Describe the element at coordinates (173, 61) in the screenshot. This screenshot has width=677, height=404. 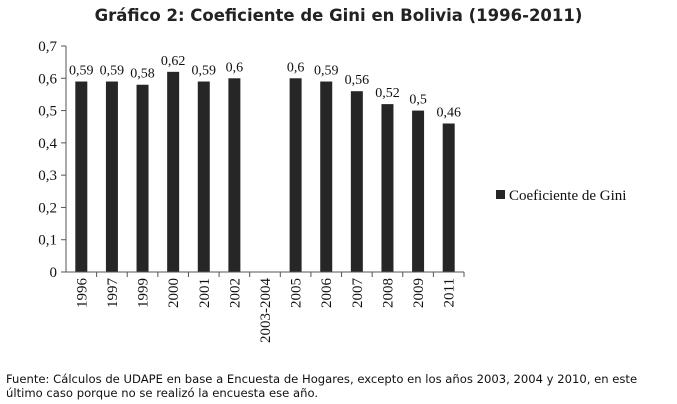
I see `bar-data-label: 0,62` at that location.